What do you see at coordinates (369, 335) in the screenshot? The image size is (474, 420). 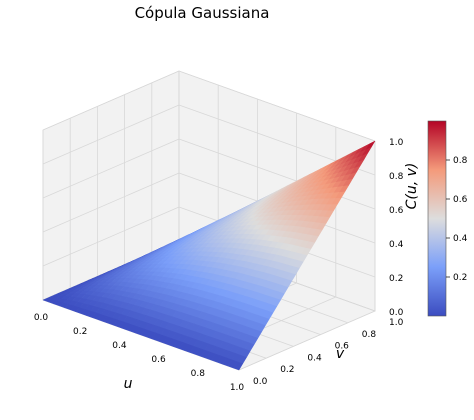 I see `y-tick-label: 0.8` at bounding box center [369, 335].